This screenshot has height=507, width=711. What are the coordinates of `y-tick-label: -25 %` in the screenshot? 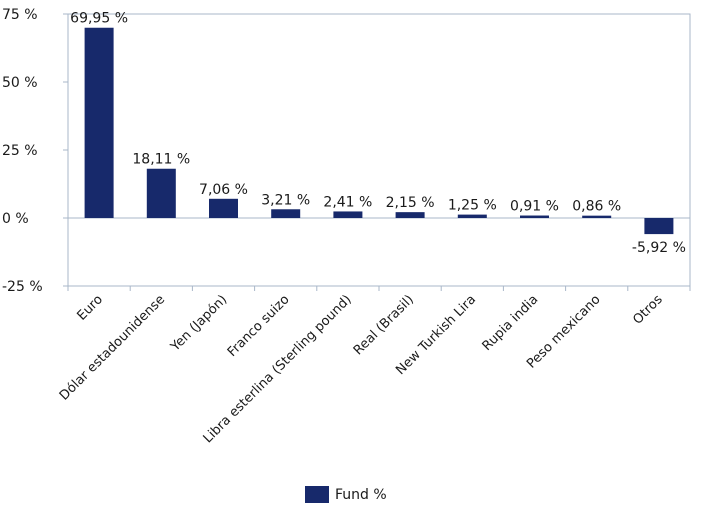 It's located at (22, 287).